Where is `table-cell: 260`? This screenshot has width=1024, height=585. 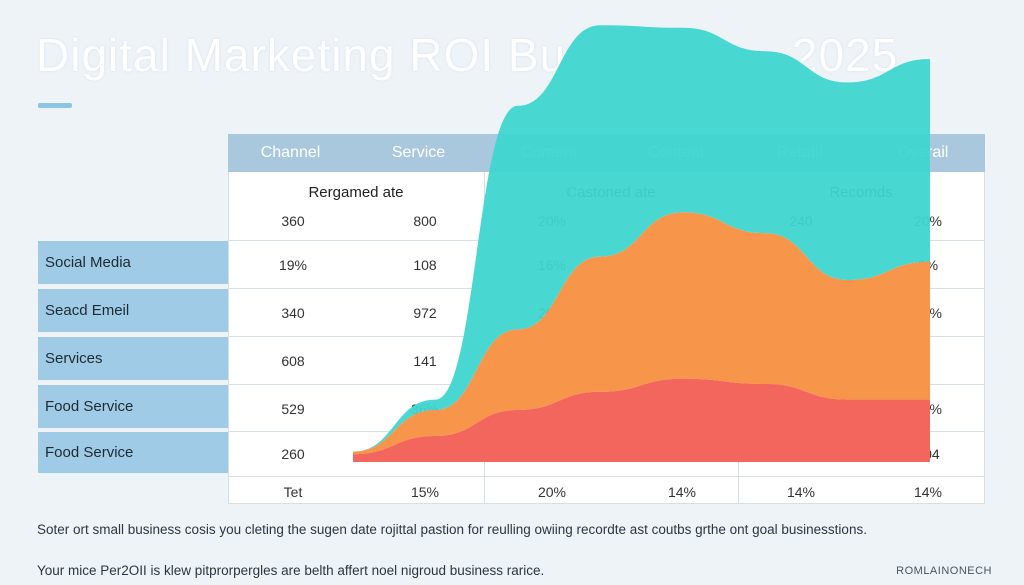
table-cell: 260 is located at coordinates (293, 454).